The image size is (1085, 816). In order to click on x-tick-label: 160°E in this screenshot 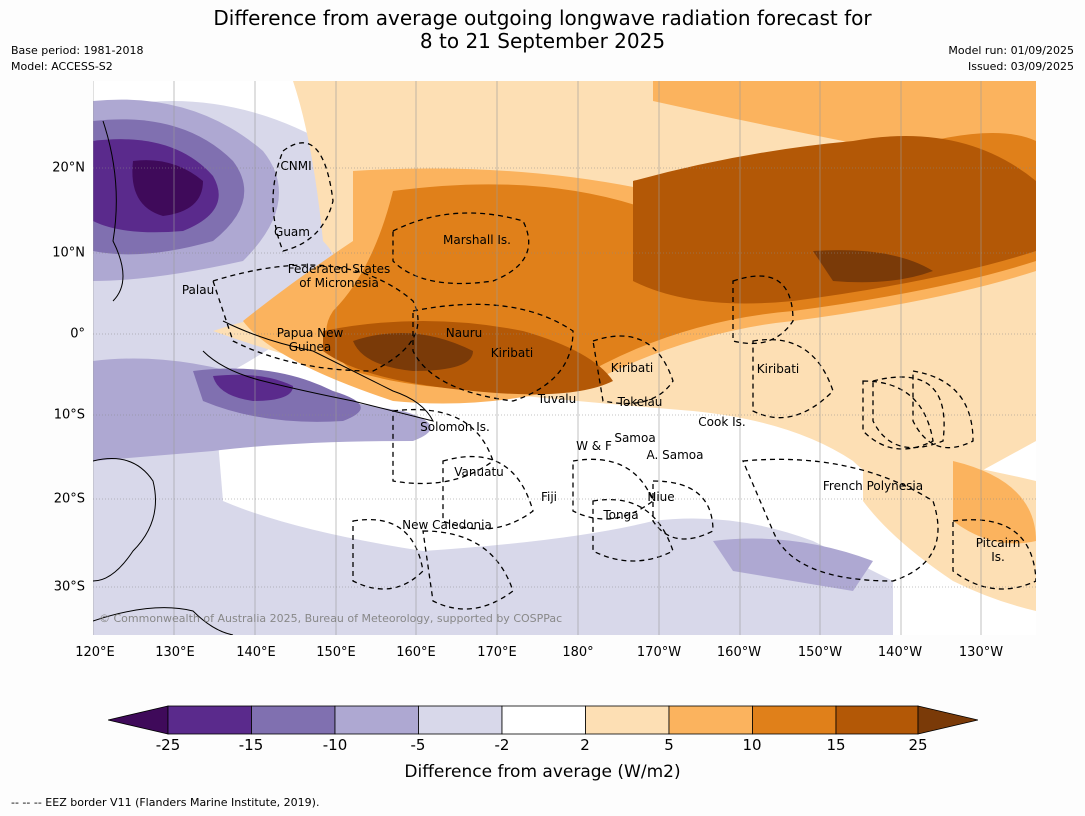, I will do `click(416, 652)`.